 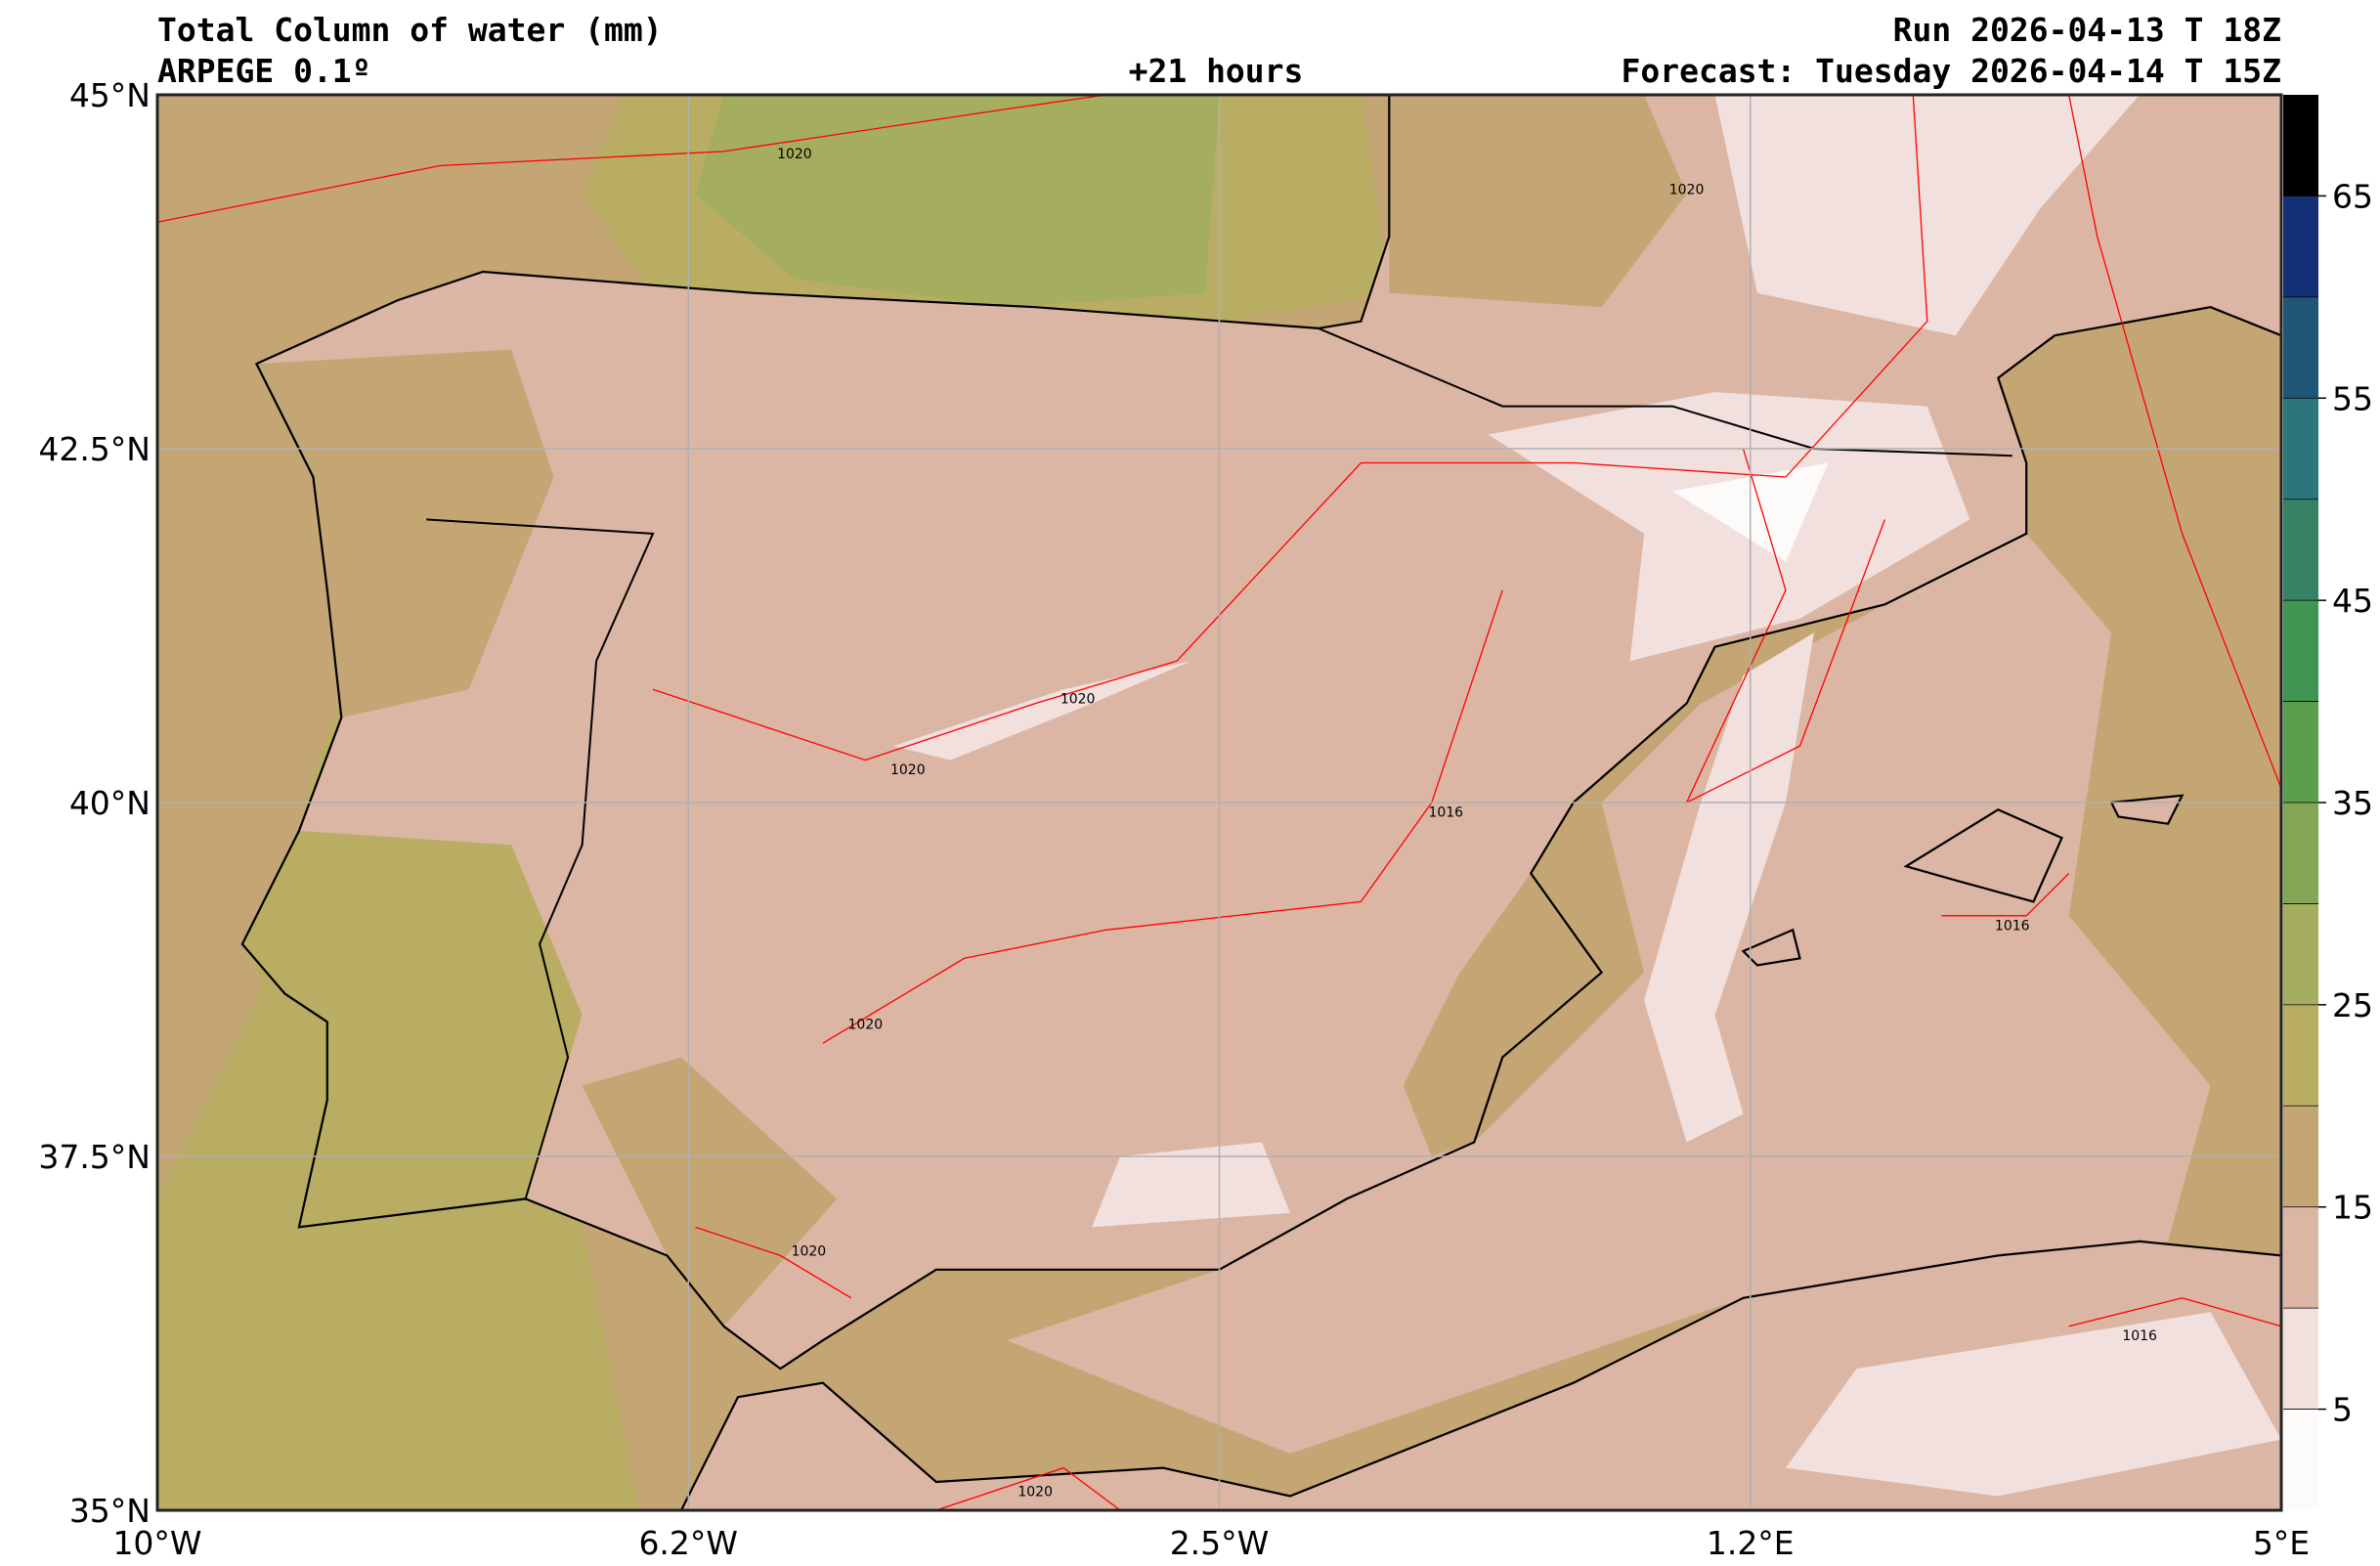 What do you see at coordinates (1927, 215) in the screenshot?
I see `field-white-france` at bounding box center [1927, 215].